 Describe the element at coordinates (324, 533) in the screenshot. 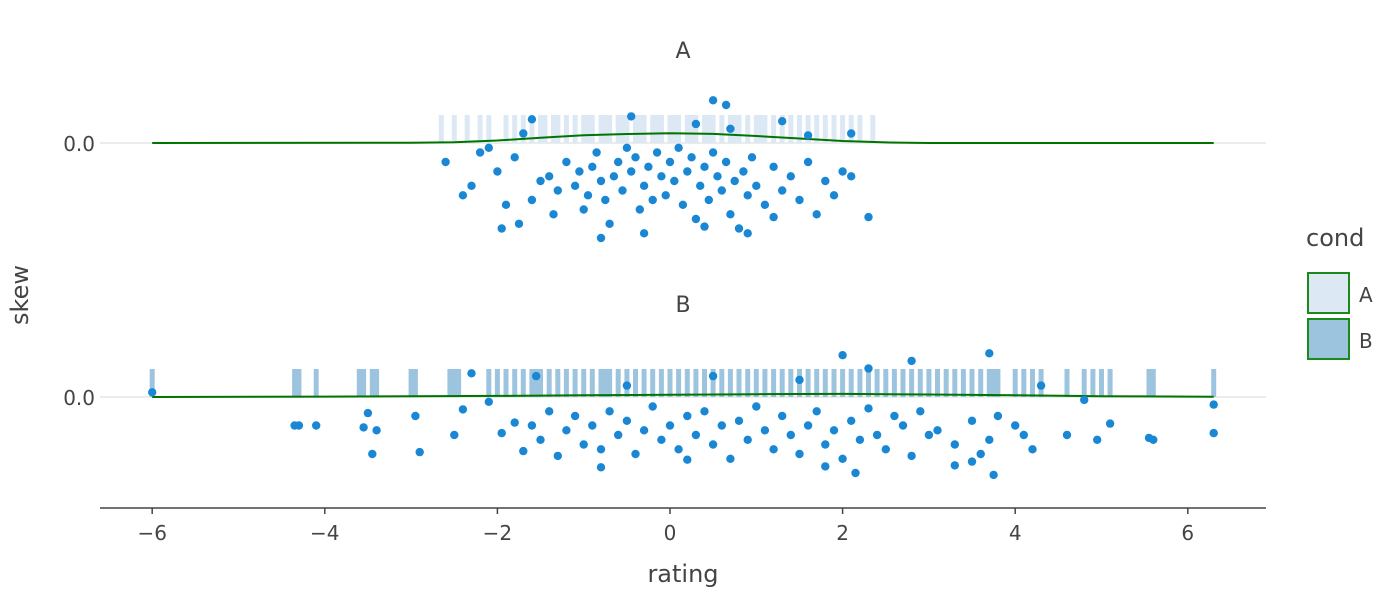

I see `x-tick-label: −4` at that location.